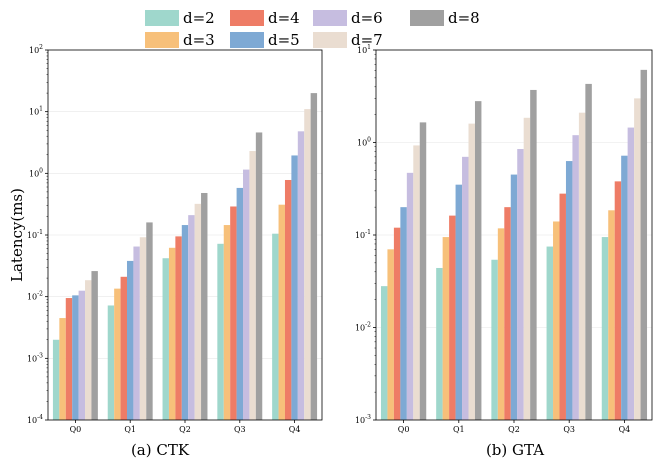 The width and height of the screenshot is (661, 470). Describe the element at coordinates (330, 18) in the screenshot. I see `legend-swatch-d6` at that location.